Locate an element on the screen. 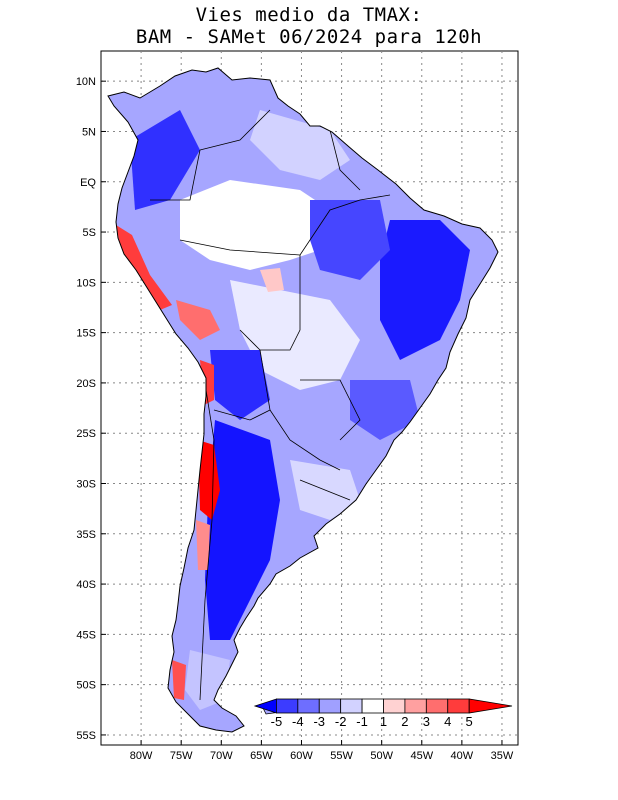 This screenshot has height=800, width=618. lat-label: 40S is located at coordinates (86, 585).